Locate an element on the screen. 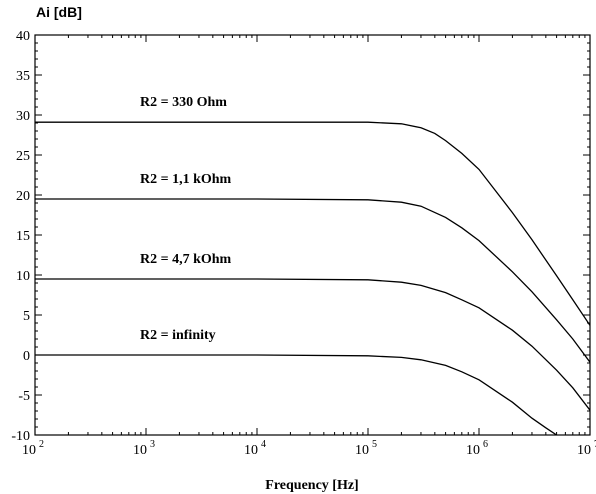  y-tick-label: 15 is located at coordinates (23, 236).